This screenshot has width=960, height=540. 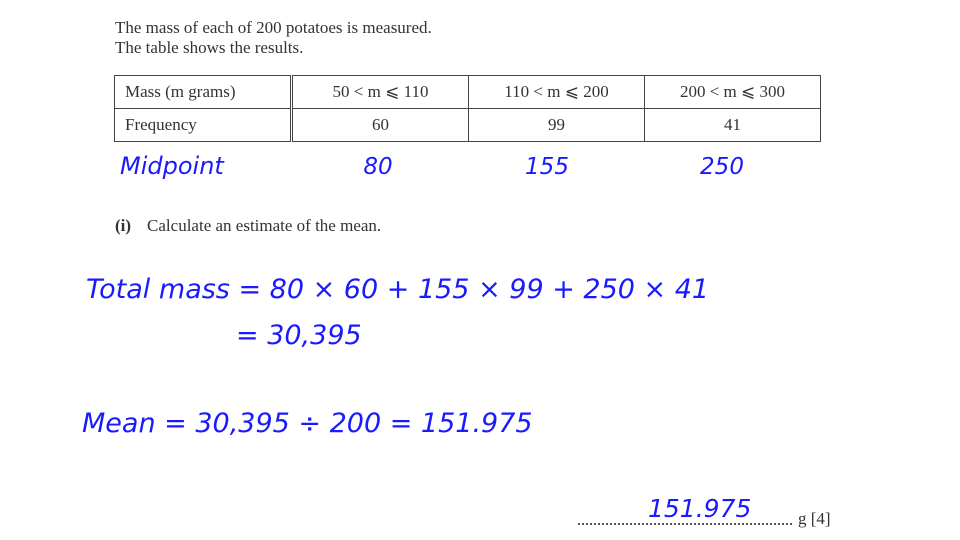 What do you see at coordinates (547, 167) in the screenshot?
I see `midpoint-value: 155` at bounding box center [547, 167].